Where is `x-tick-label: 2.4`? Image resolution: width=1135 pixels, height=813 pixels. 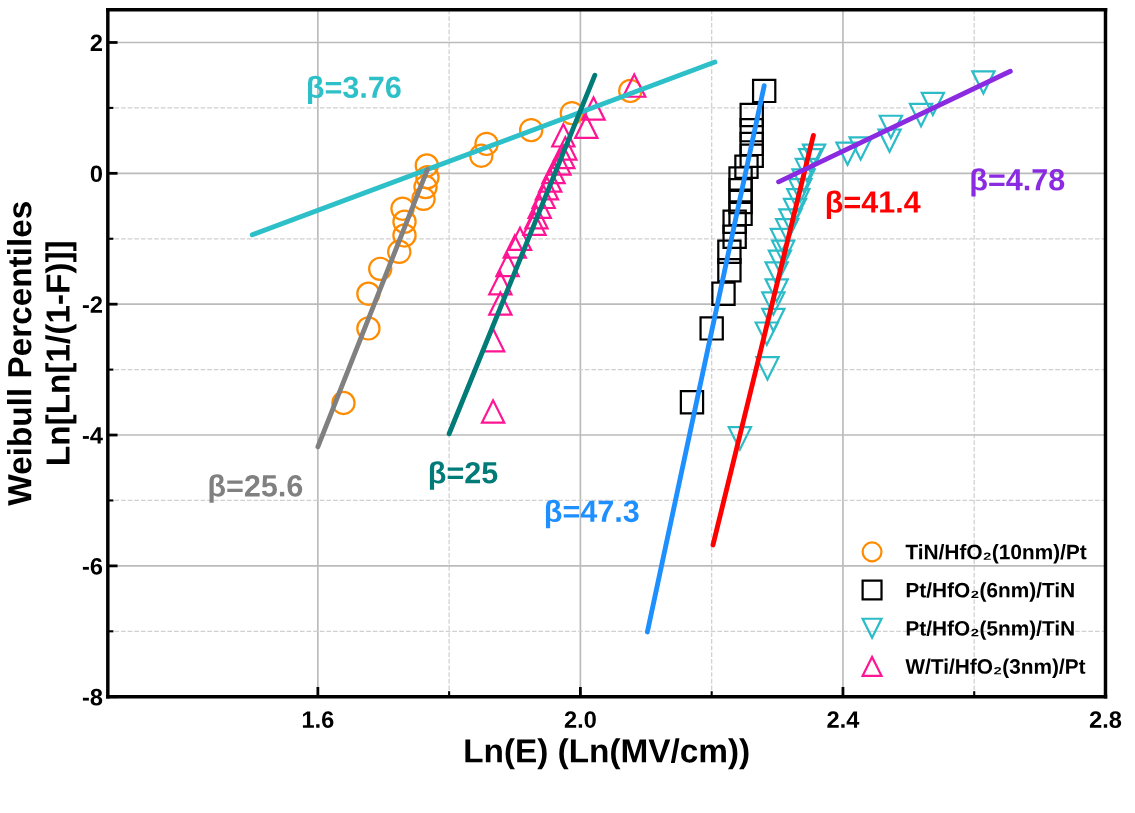 x-tick-label: 2.4 is located at coordinates (843, 719).